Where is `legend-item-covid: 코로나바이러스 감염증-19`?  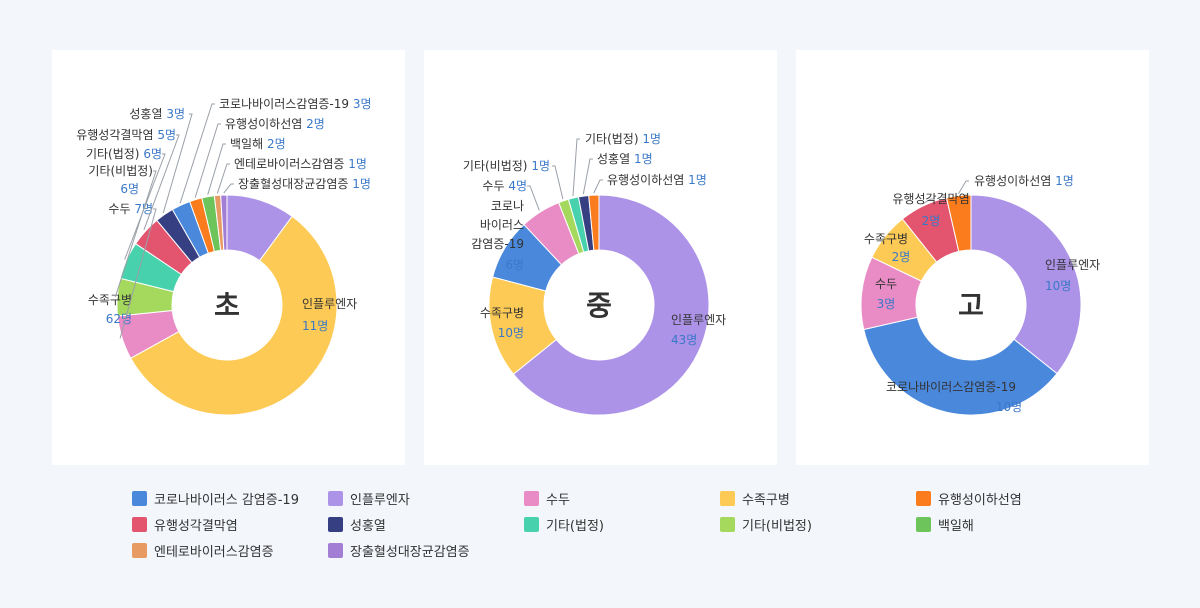
legend-item-covid: 코로나바이러스 감염증-19 is located at coordinates (230, 498).